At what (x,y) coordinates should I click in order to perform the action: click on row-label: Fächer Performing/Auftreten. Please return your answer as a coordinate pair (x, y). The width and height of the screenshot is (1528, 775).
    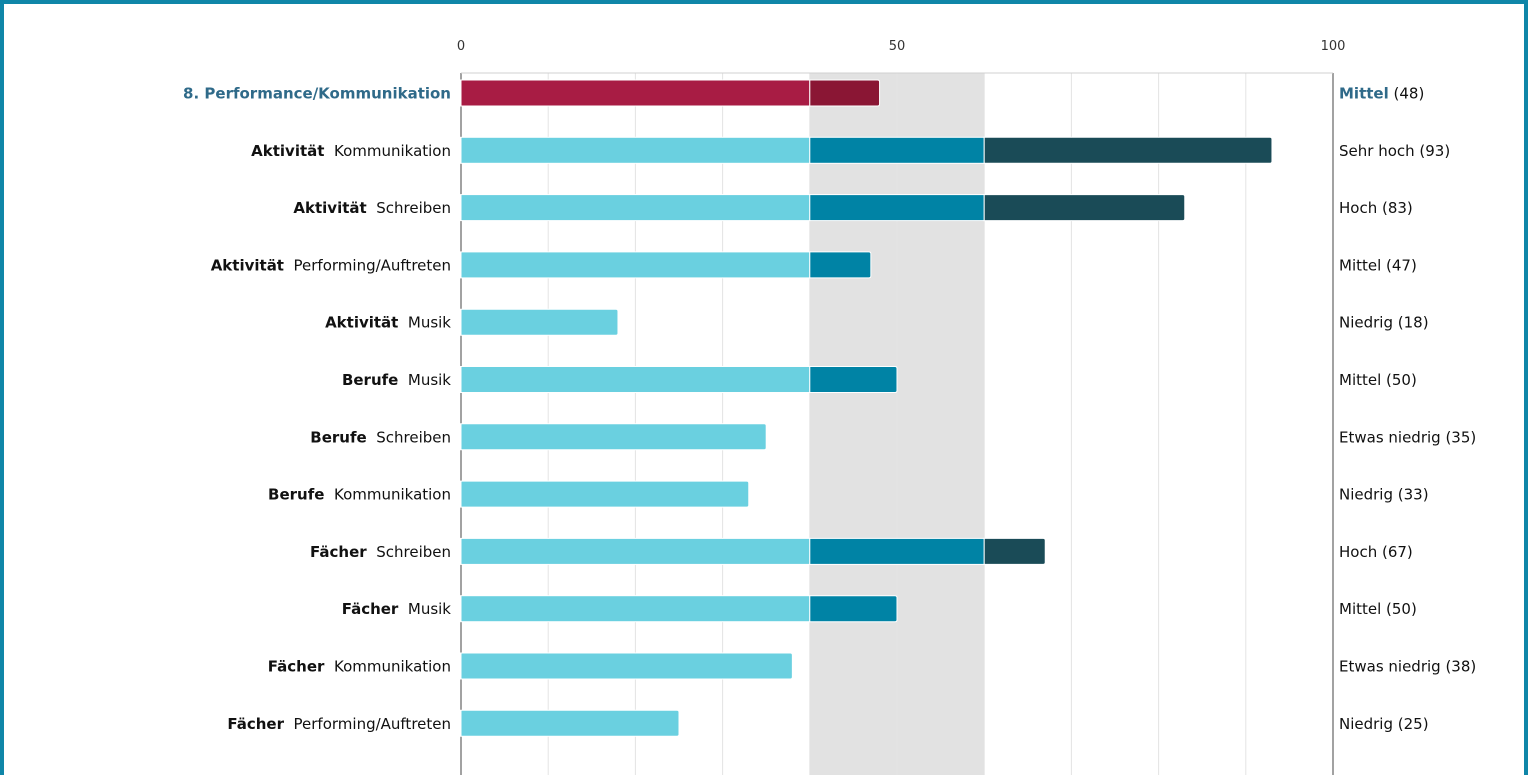
    Looking at the image, I should click on (339, 724).